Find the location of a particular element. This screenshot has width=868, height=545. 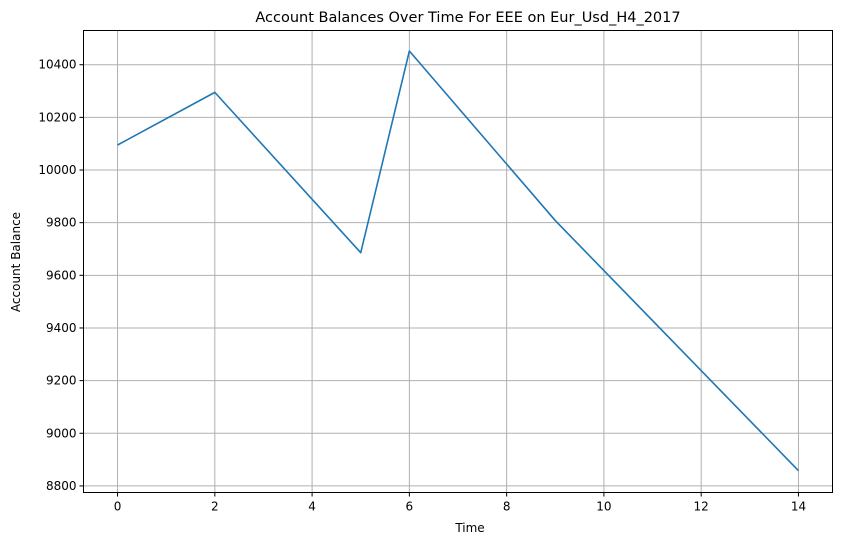

y-tick-label: 9000 is located at coordinates (61, 433).